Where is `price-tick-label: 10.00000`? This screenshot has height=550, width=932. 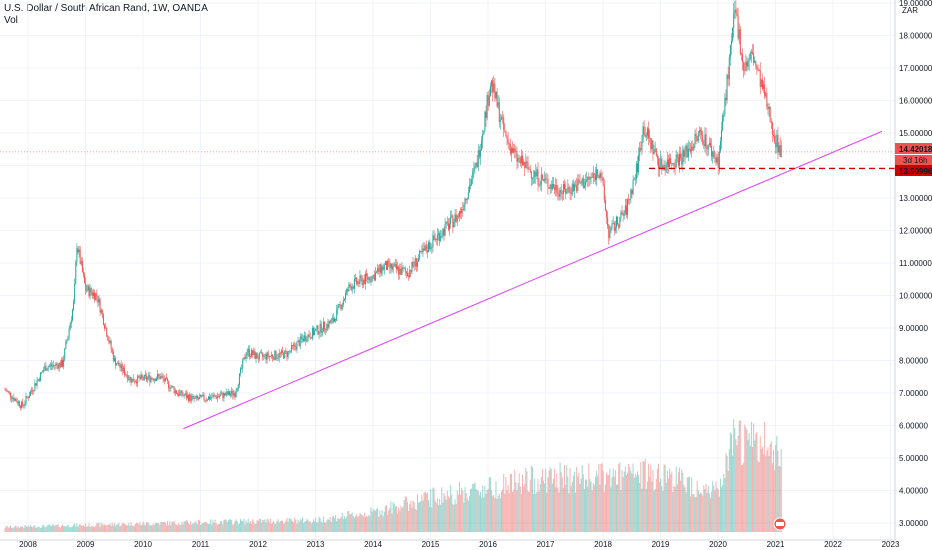 price-tick-label: 10.00000 is located at coordinates (915, 296).